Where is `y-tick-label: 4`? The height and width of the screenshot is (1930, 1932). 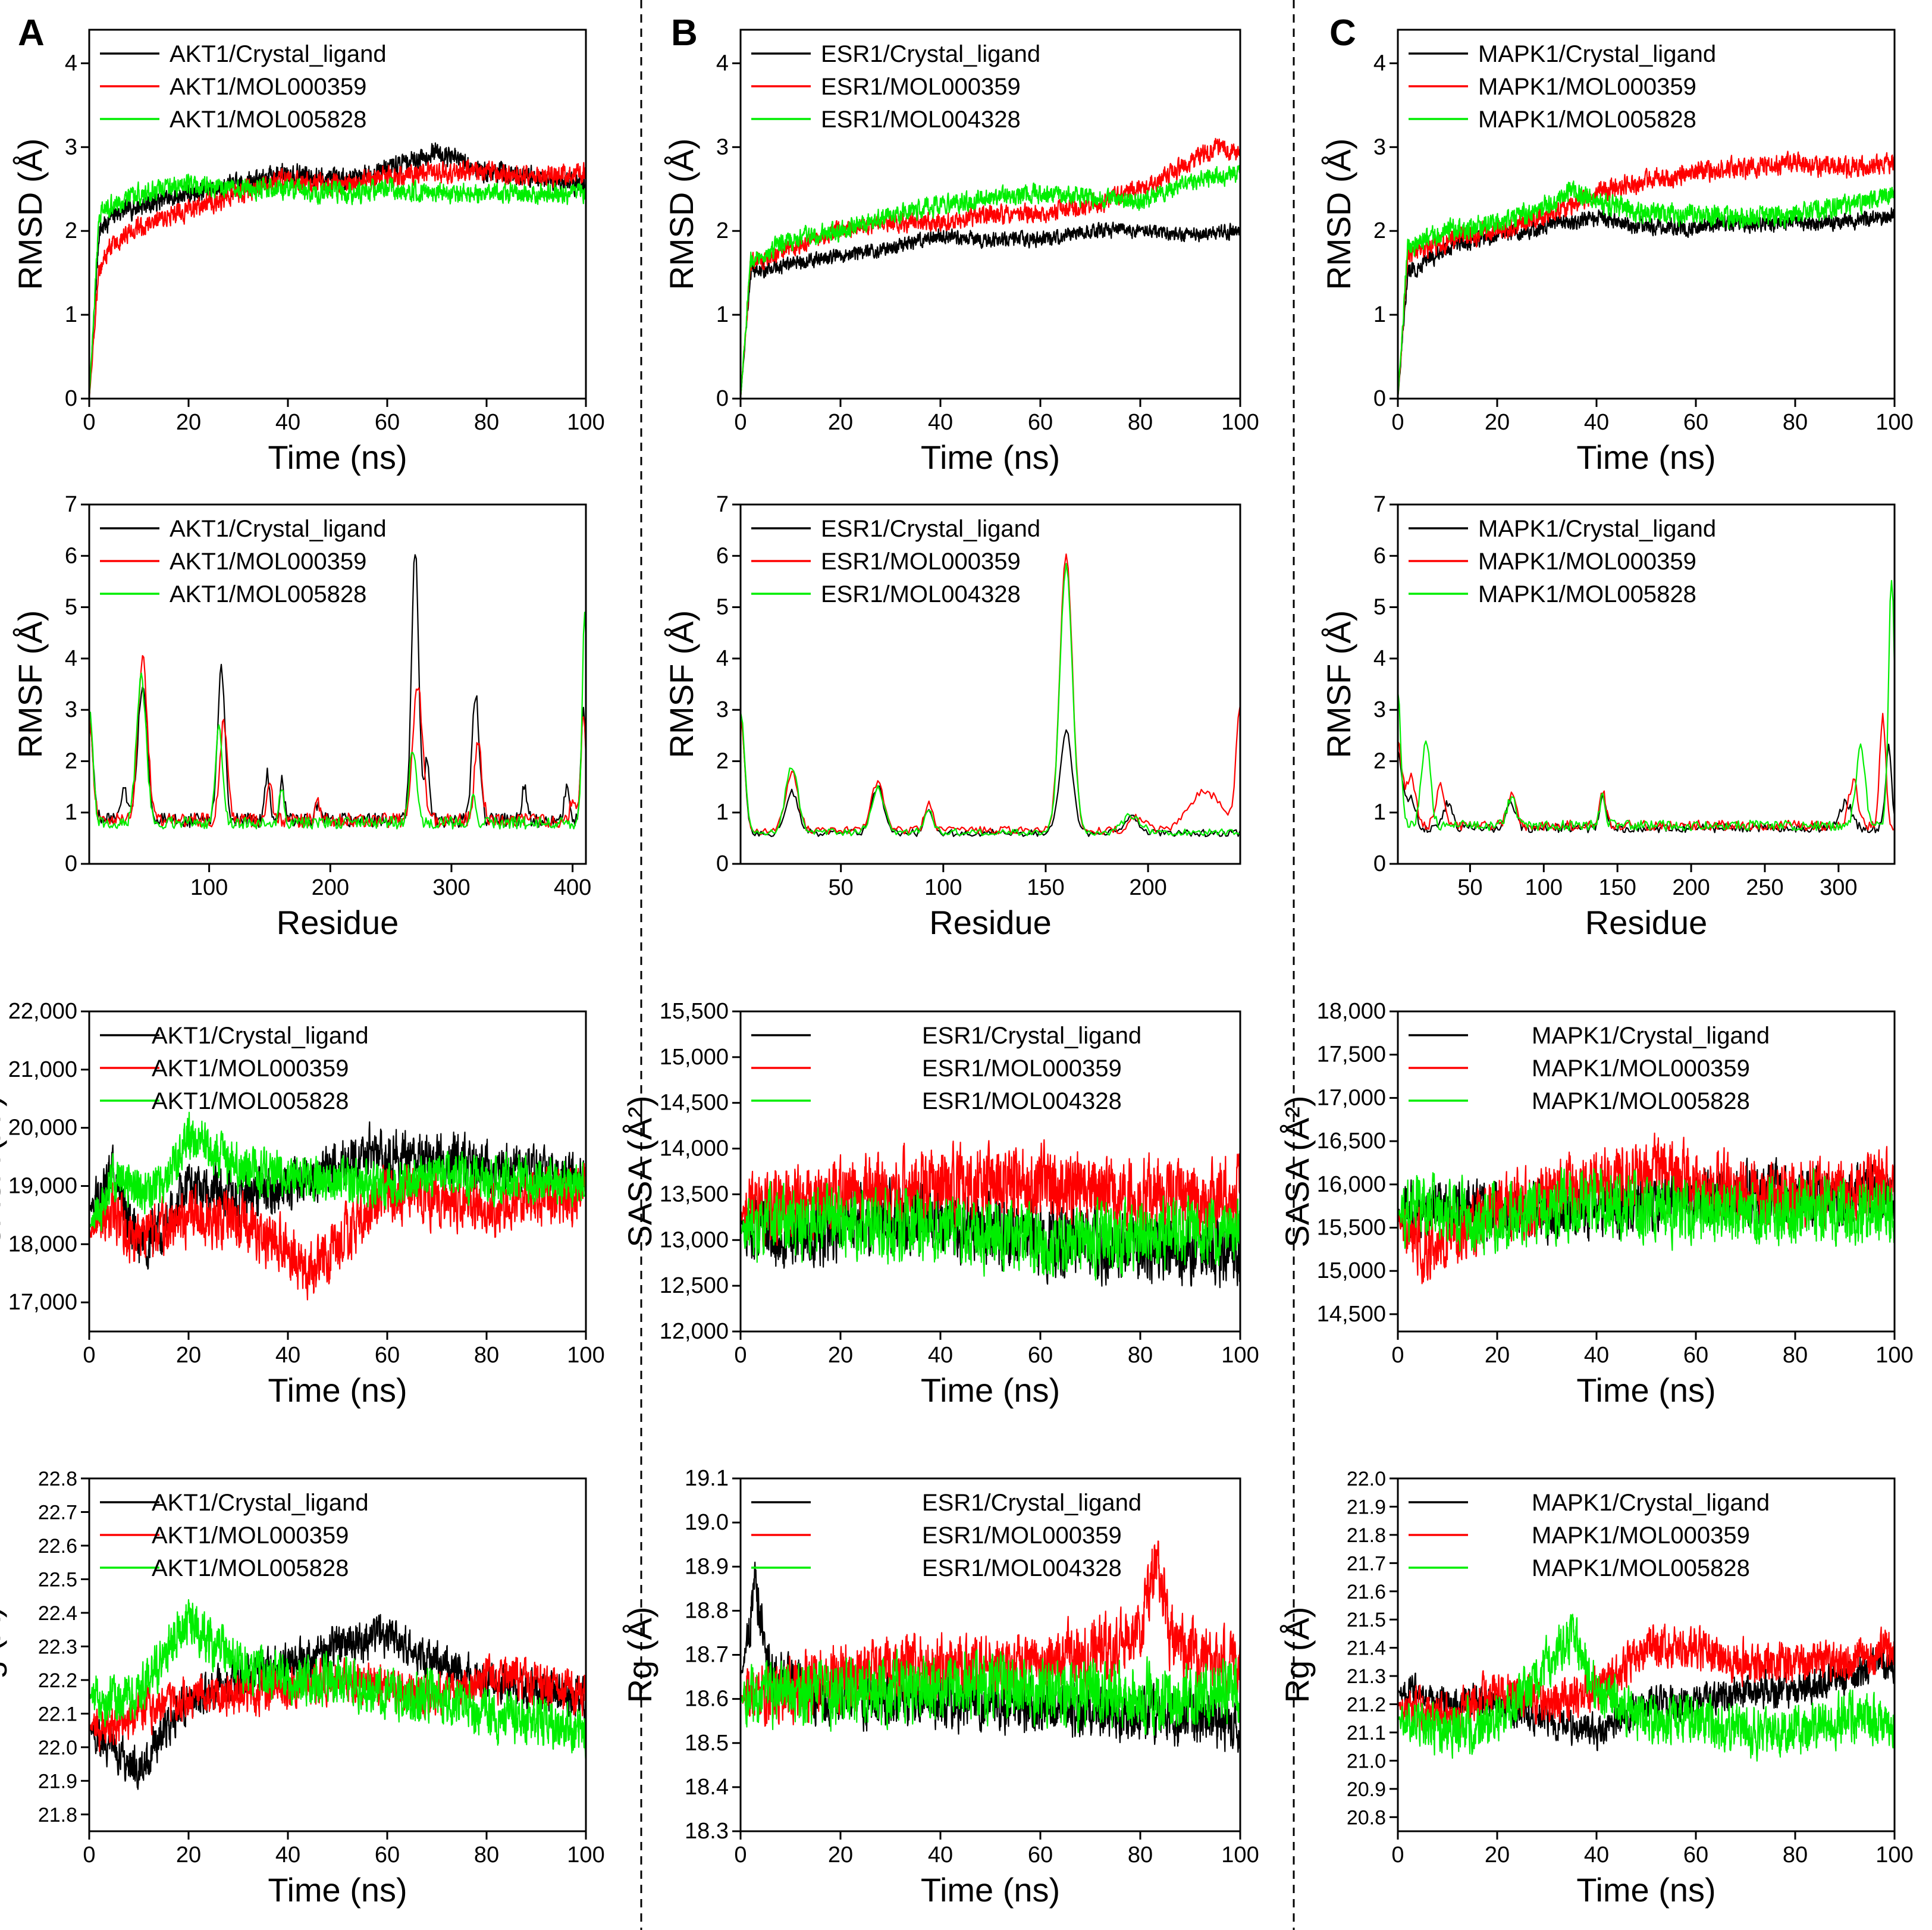
y-tick-label: 4 is located at coordinates (1379, 658).